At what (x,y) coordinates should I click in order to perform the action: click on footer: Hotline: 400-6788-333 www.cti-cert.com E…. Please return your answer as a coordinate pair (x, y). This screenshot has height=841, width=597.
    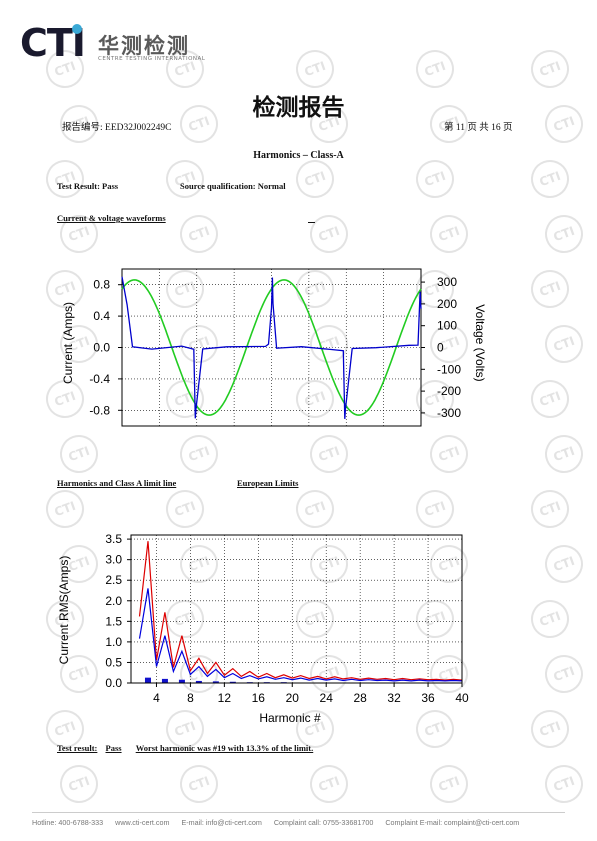
    Looking at the image, I should click on (280, 822).